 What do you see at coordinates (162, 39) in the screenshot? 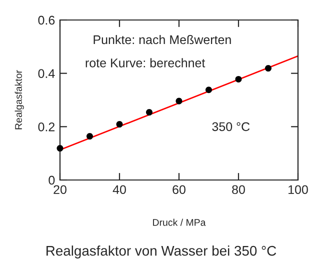
I see `annotation: Punkte: nach Meßwerten` at bounding box center [162, 39].